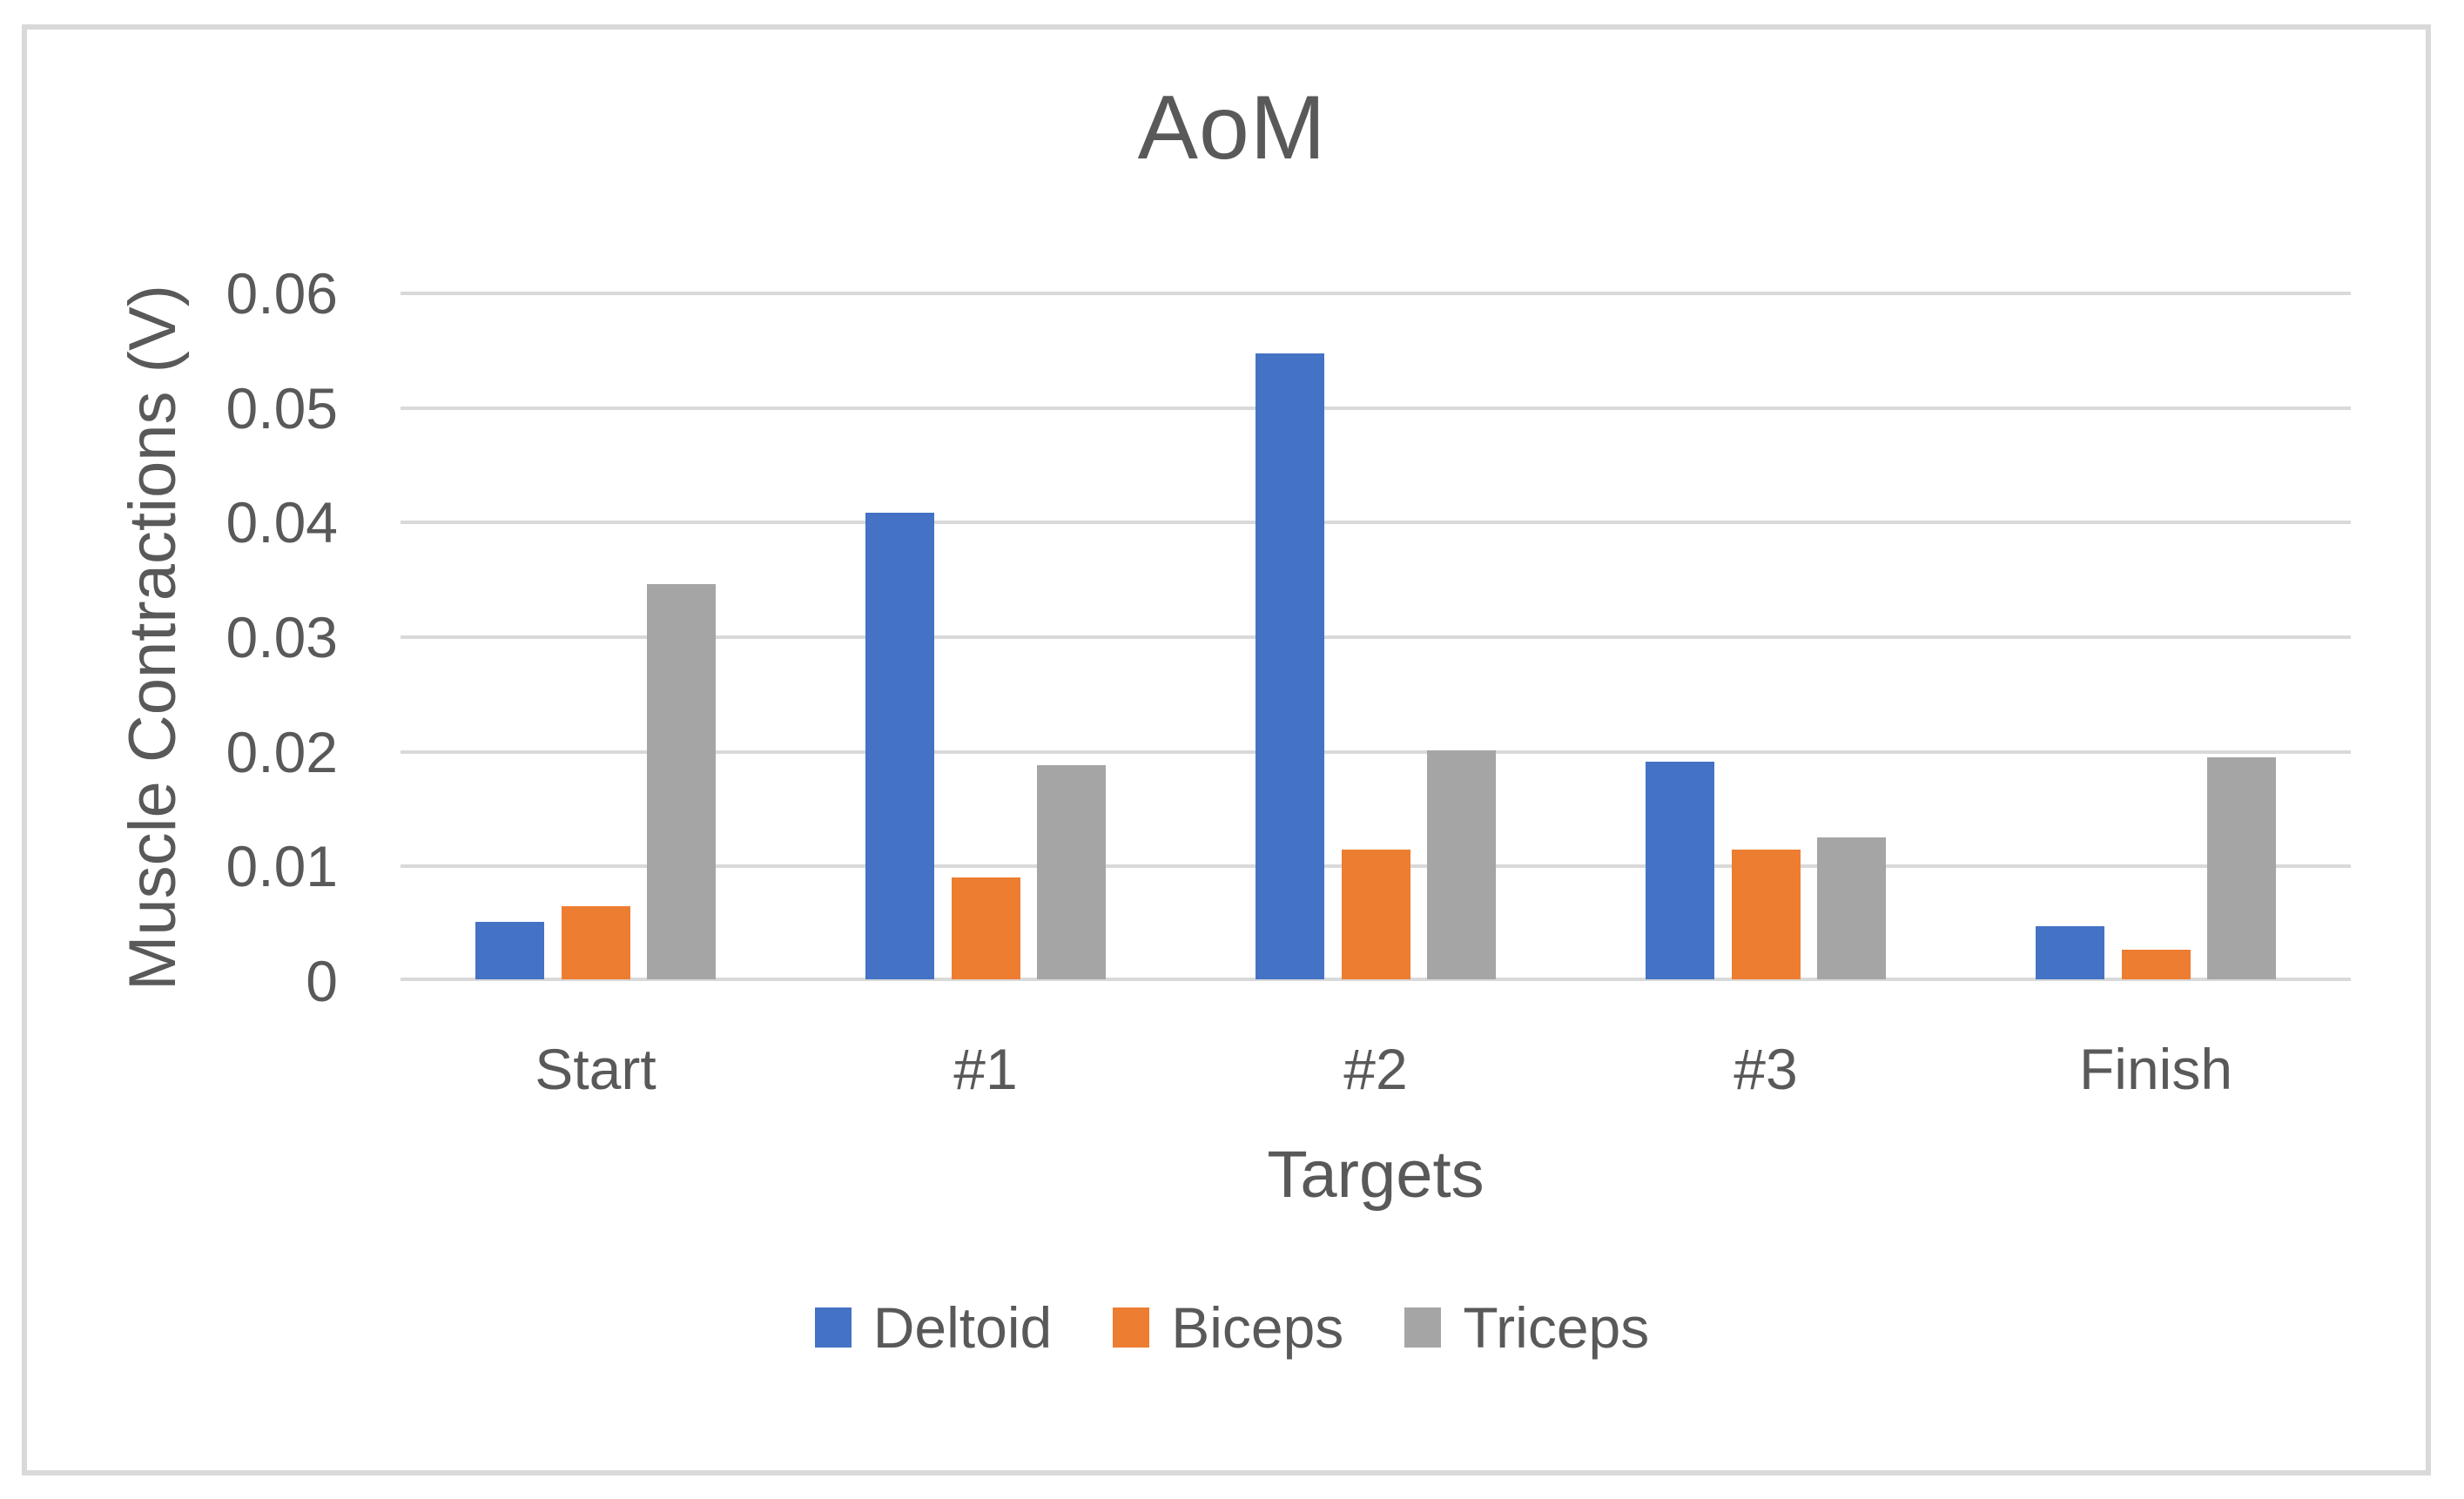  I want to click on legend: Deltoid Biceps Triceps, so click(1232, 1327).